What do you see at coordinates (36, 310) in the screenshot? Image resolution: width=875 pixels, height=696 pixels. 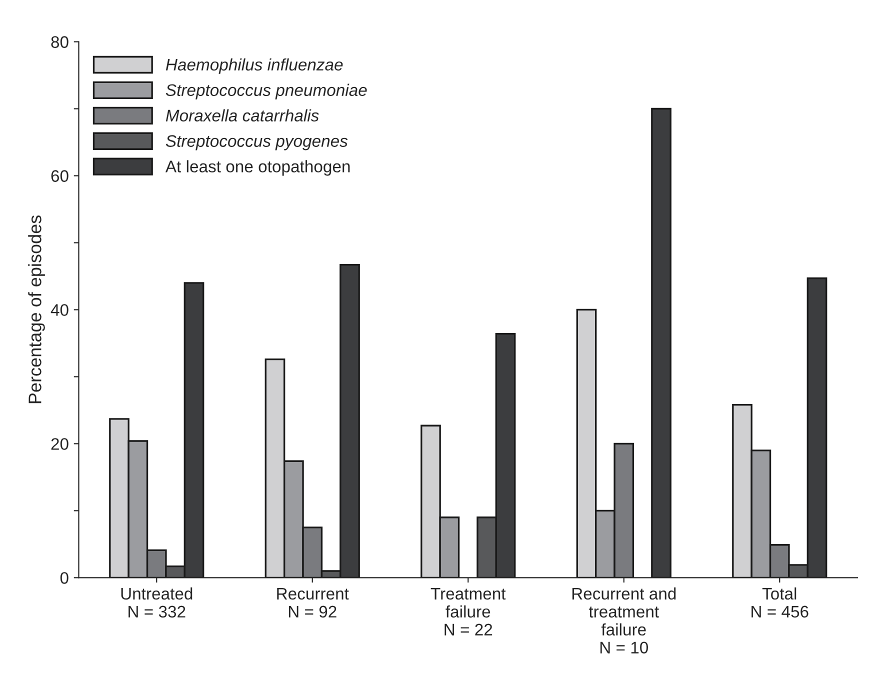 I see `y-axis-title: Percentage of episodes` at bounding box center [36, 310].